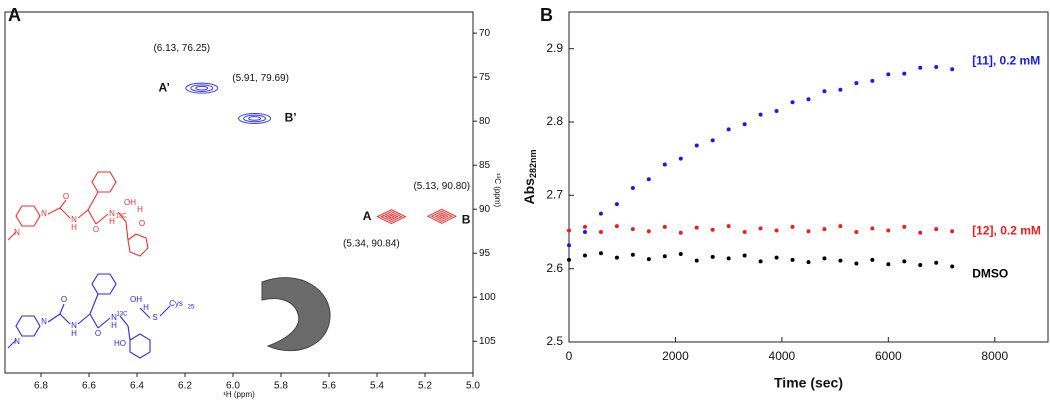  I want to click on x-tick-label: 5.8, so click(281, 386).